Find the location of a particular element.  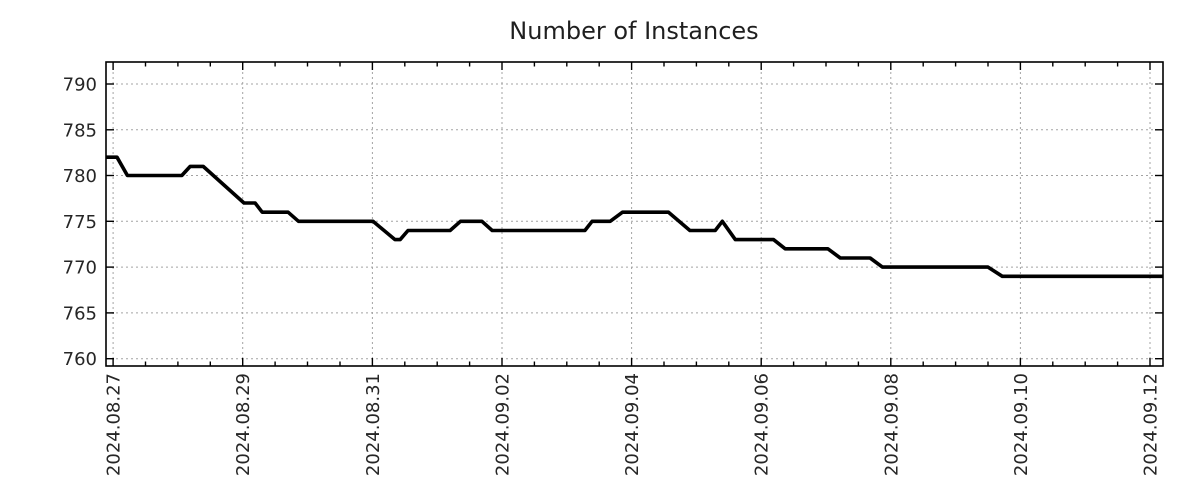

y-tick-label: 775 is located at coordinates (80, 222).